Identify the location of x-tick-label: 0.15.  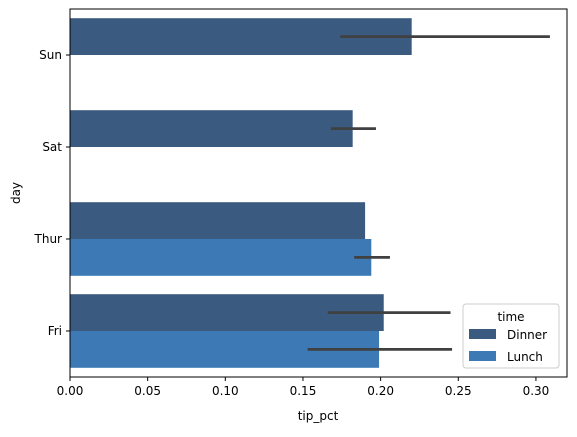
(303, 391).